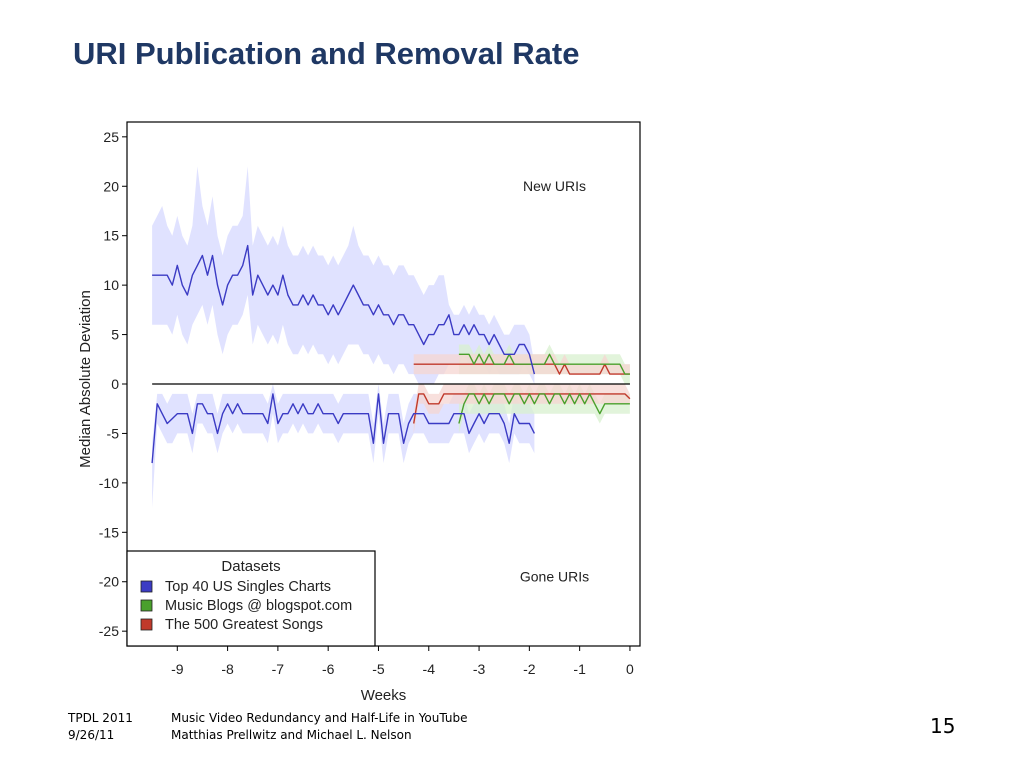 The height and width of the screenshot is (768, 1024). I want to click on x-tick-label: -8, so click(227, 669).